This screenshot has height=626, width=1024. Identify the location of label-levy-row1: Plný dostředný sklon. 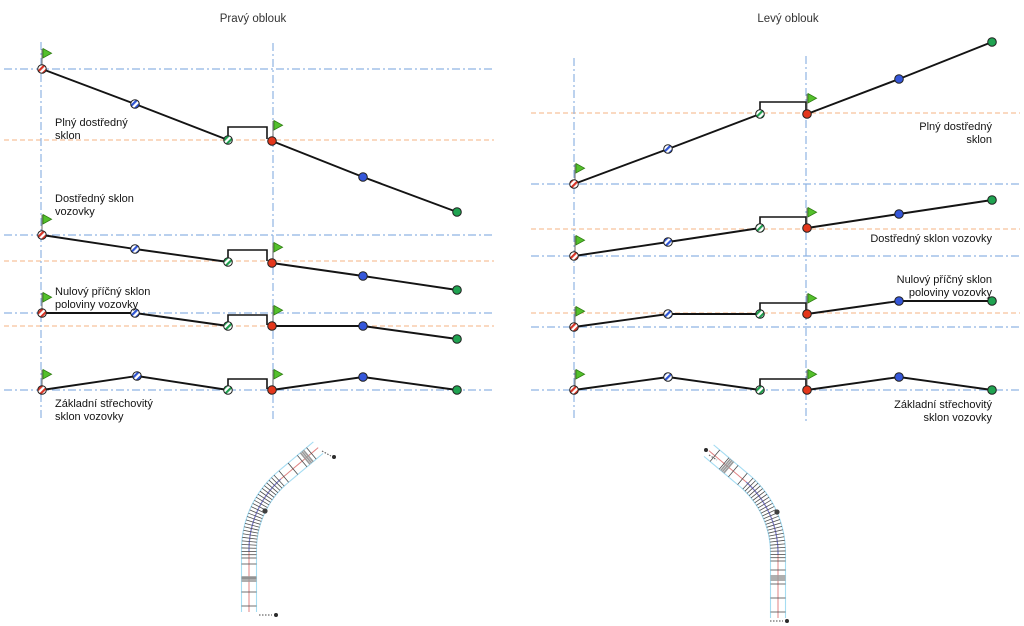
(955, 134).